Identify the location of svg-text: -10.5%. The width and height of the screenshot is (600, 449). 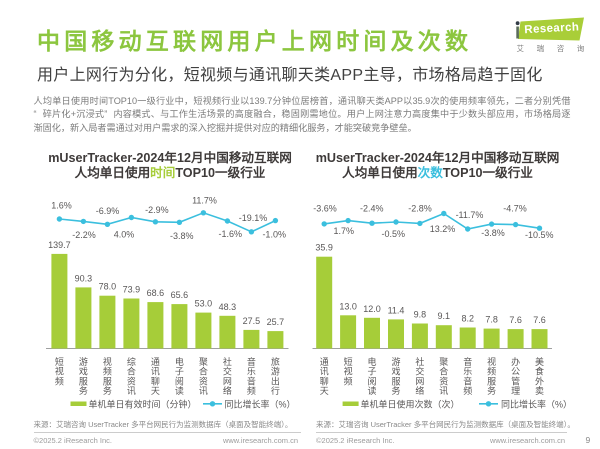
(539, 235).